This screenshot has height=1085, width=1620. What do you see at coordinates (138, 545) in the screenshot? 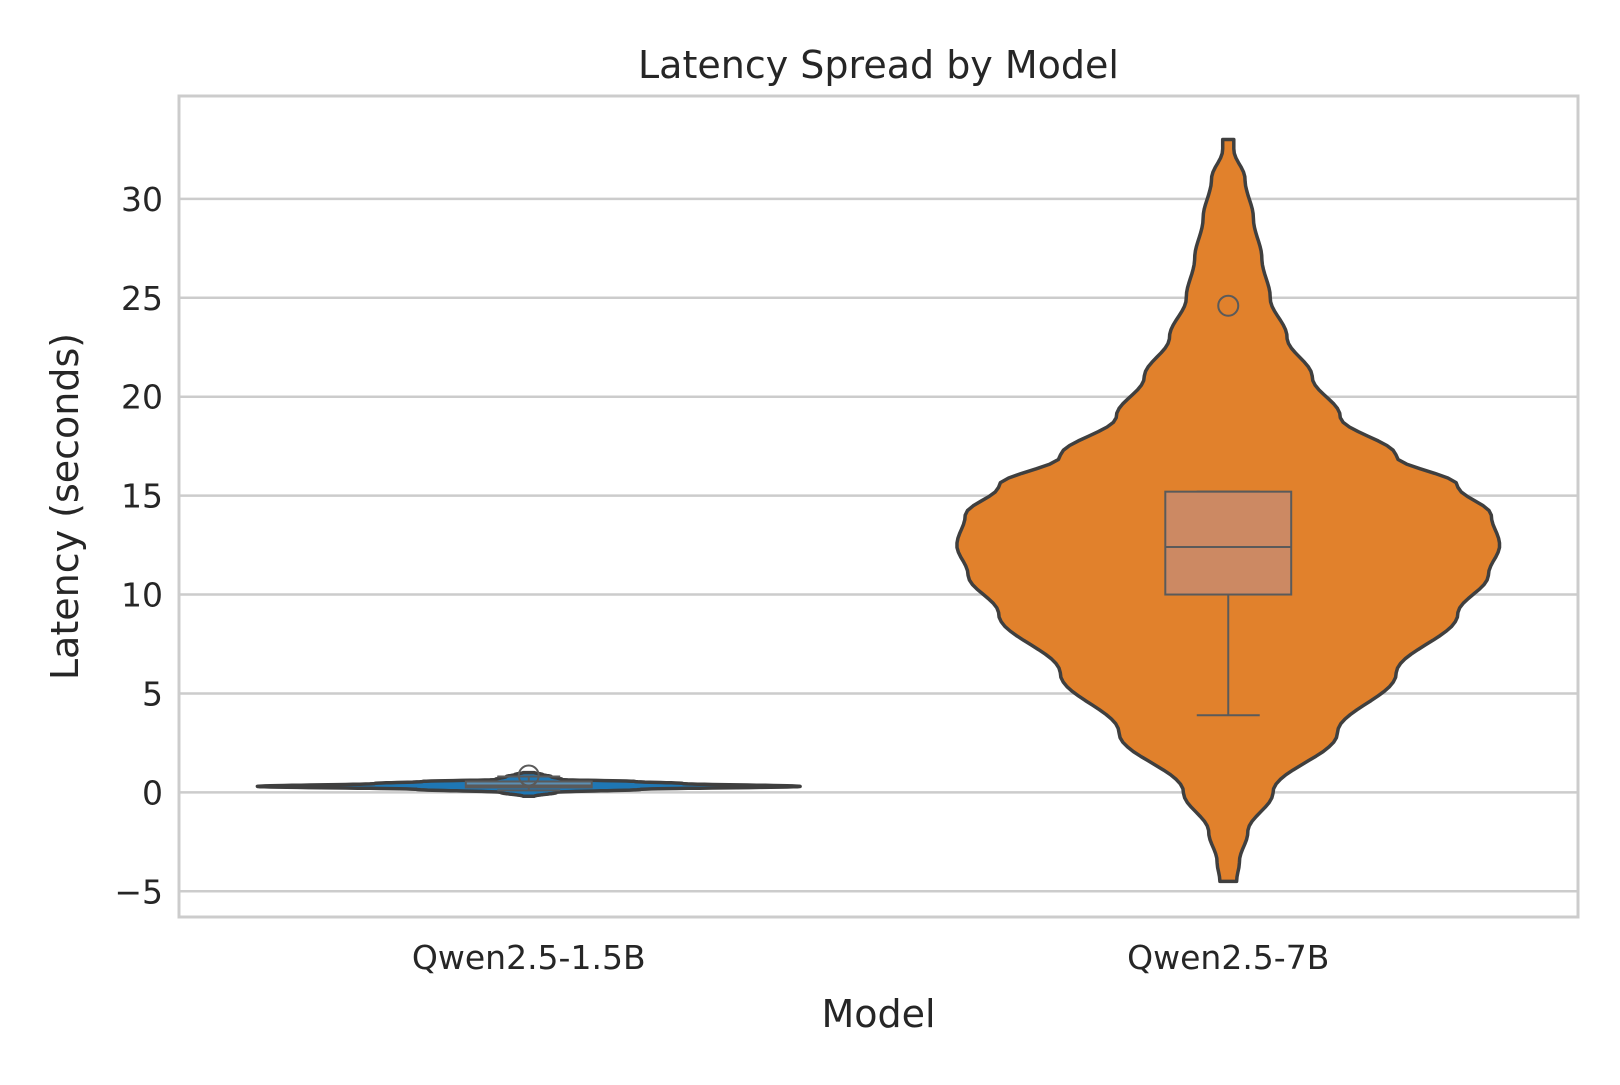
I see `y-tick-labels: −5 0 5 10 15 20 25 30` at bounding box center [138, 545].